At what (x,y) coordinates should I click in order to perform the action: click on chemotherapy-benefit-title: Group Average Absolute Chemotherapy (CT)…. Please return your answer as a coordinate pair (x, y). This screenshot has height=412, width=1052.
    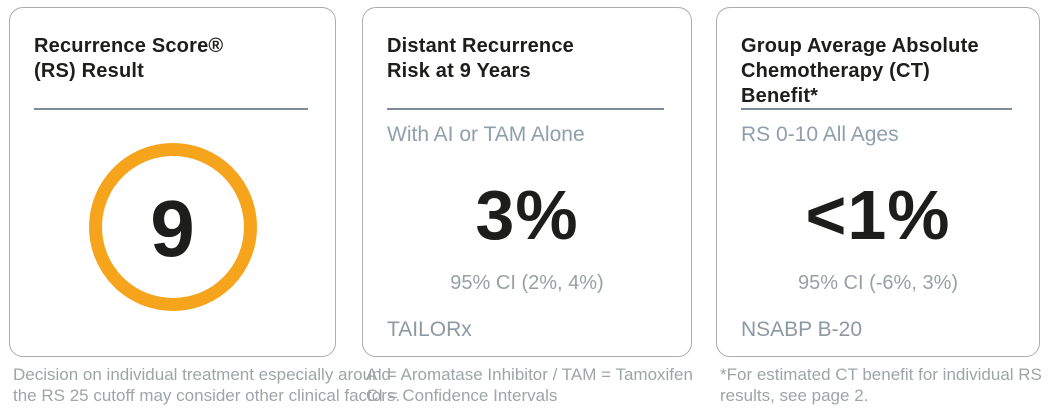
    Looking at the image, I should click on (880, 71).